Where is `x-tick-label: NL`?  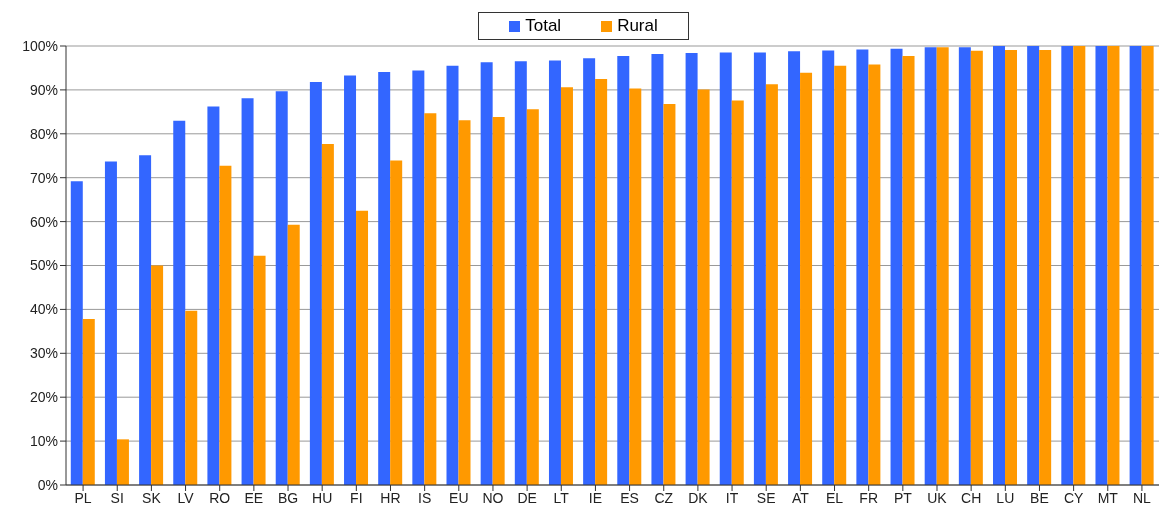
x-tick-label: NL is located at coordinates (1142, 497).